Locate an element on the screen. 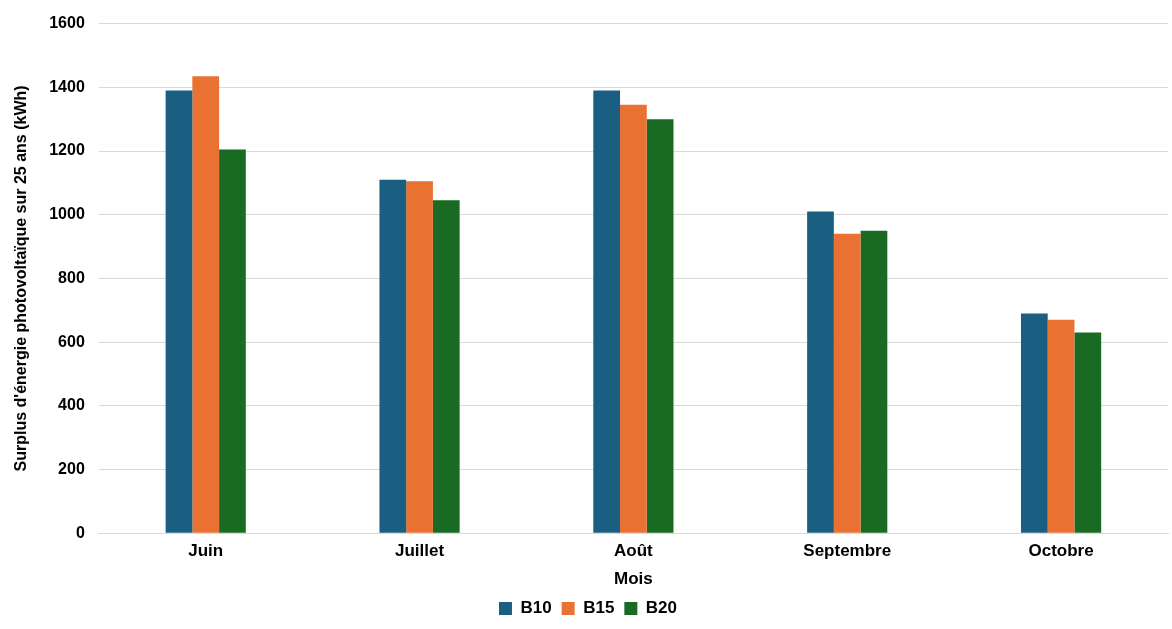  y-tick-label: 600 is located at coordinates (71, 341).